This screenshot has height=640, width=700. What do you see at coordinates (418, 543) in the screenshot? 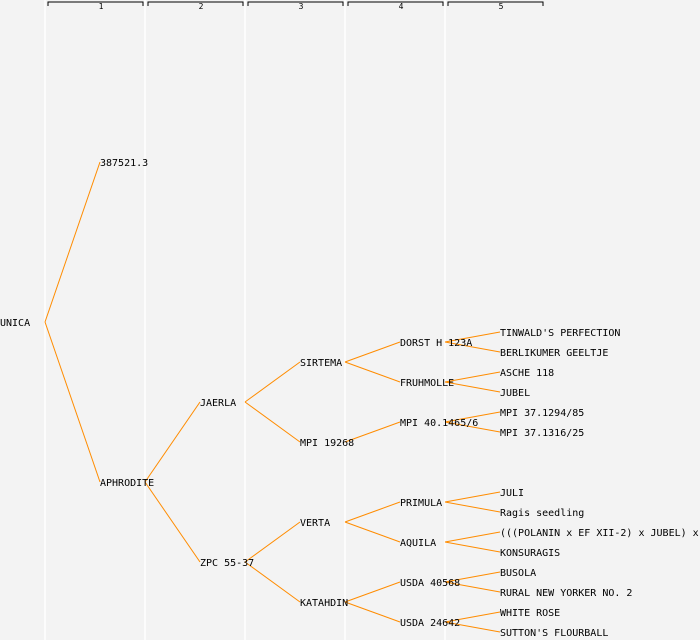
I see `pedigree-node: AQUILA` at bounding box center [418, 543].